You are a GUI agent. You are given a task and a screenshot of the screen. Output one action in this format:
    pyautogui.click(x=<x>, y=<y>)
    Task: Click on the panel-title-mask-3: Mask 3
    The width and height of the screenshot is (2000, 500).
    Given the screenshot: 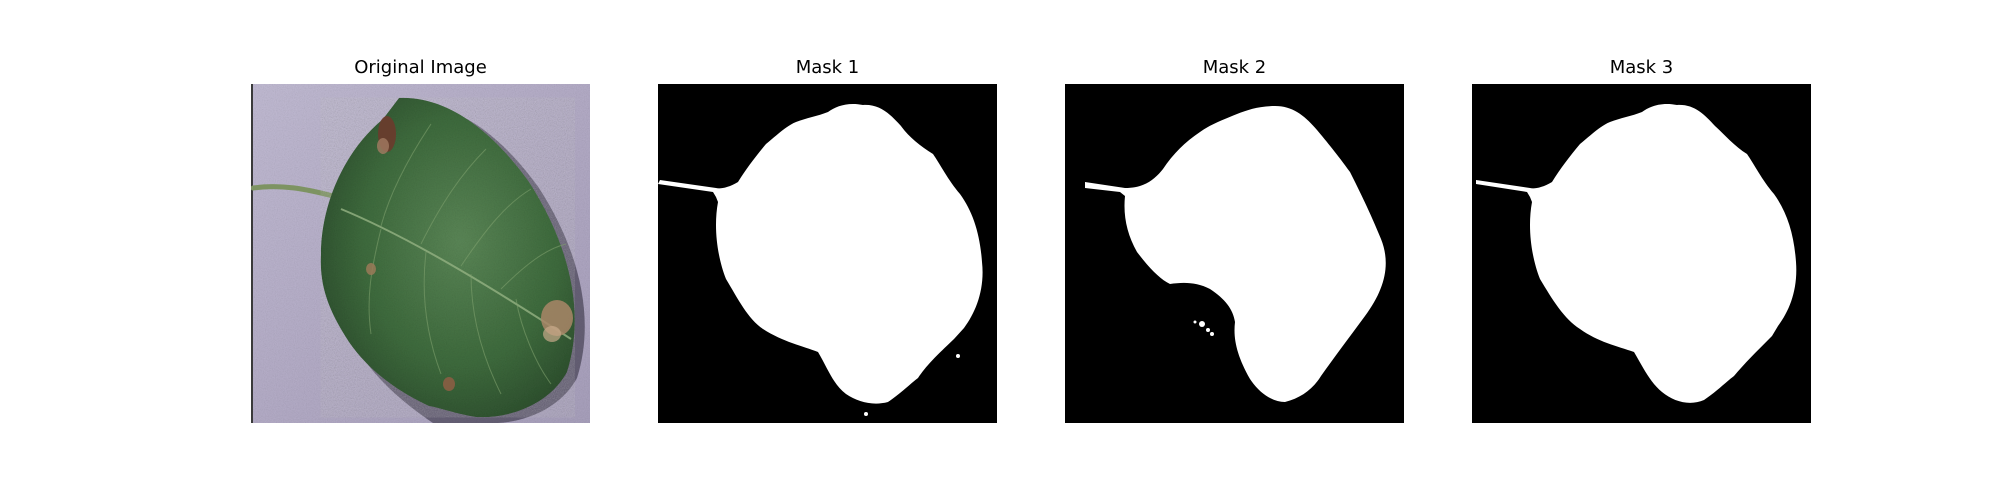 What is the action you would take?
    pyautogui.click(x=1641, y=67)
    